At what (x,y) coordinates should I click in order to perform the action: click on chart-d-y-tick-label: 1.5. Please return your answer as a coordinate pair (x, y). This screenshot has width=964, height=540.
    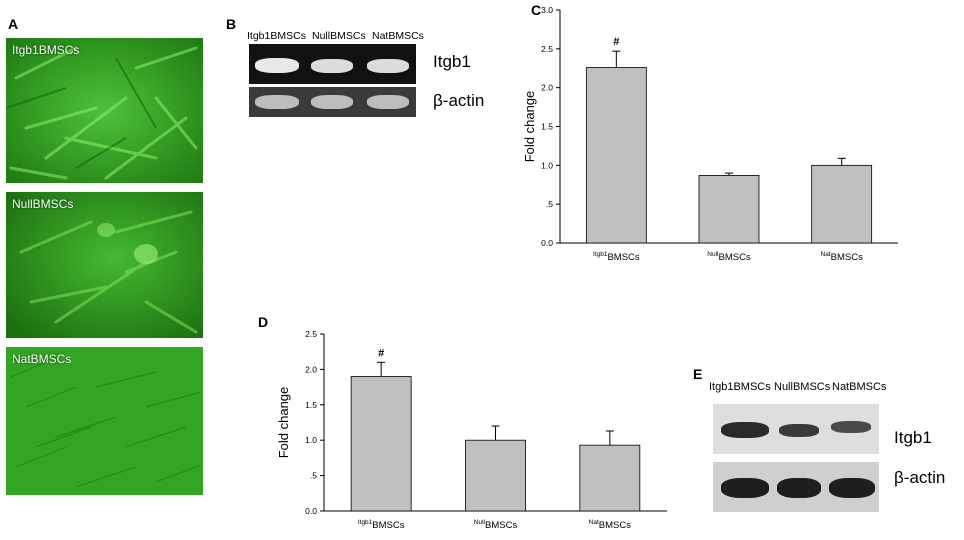
    Looking at the image, I should click on (311, 405).